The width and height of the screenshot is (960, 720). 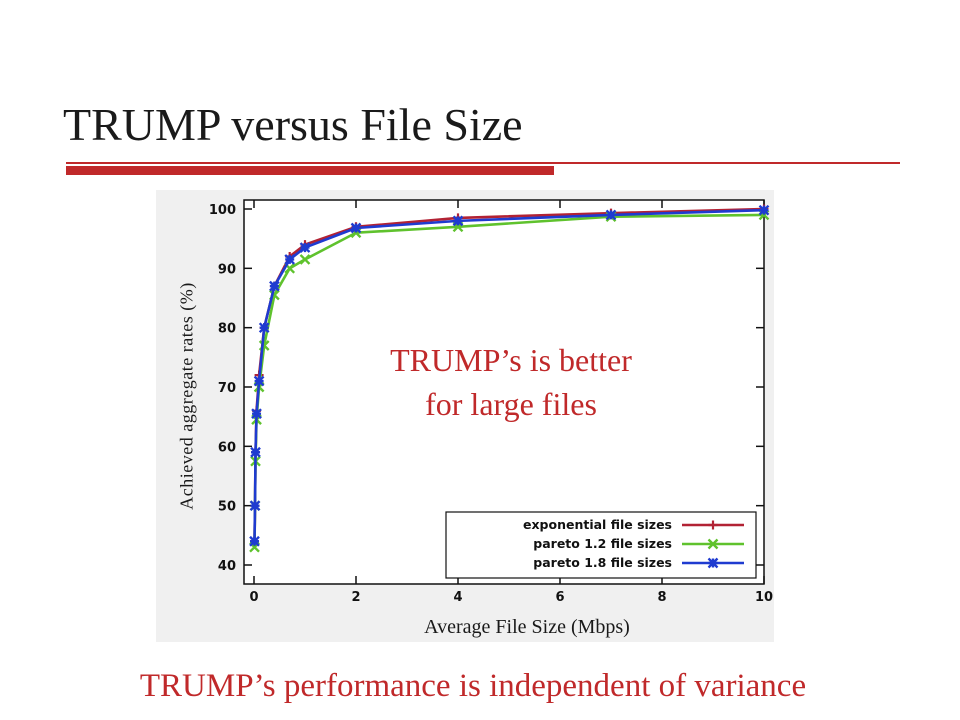 What do you see at coordinates (227, 566) in the screenshot?
I see `y-tick-label: 40` at bounding box center [227, 566].